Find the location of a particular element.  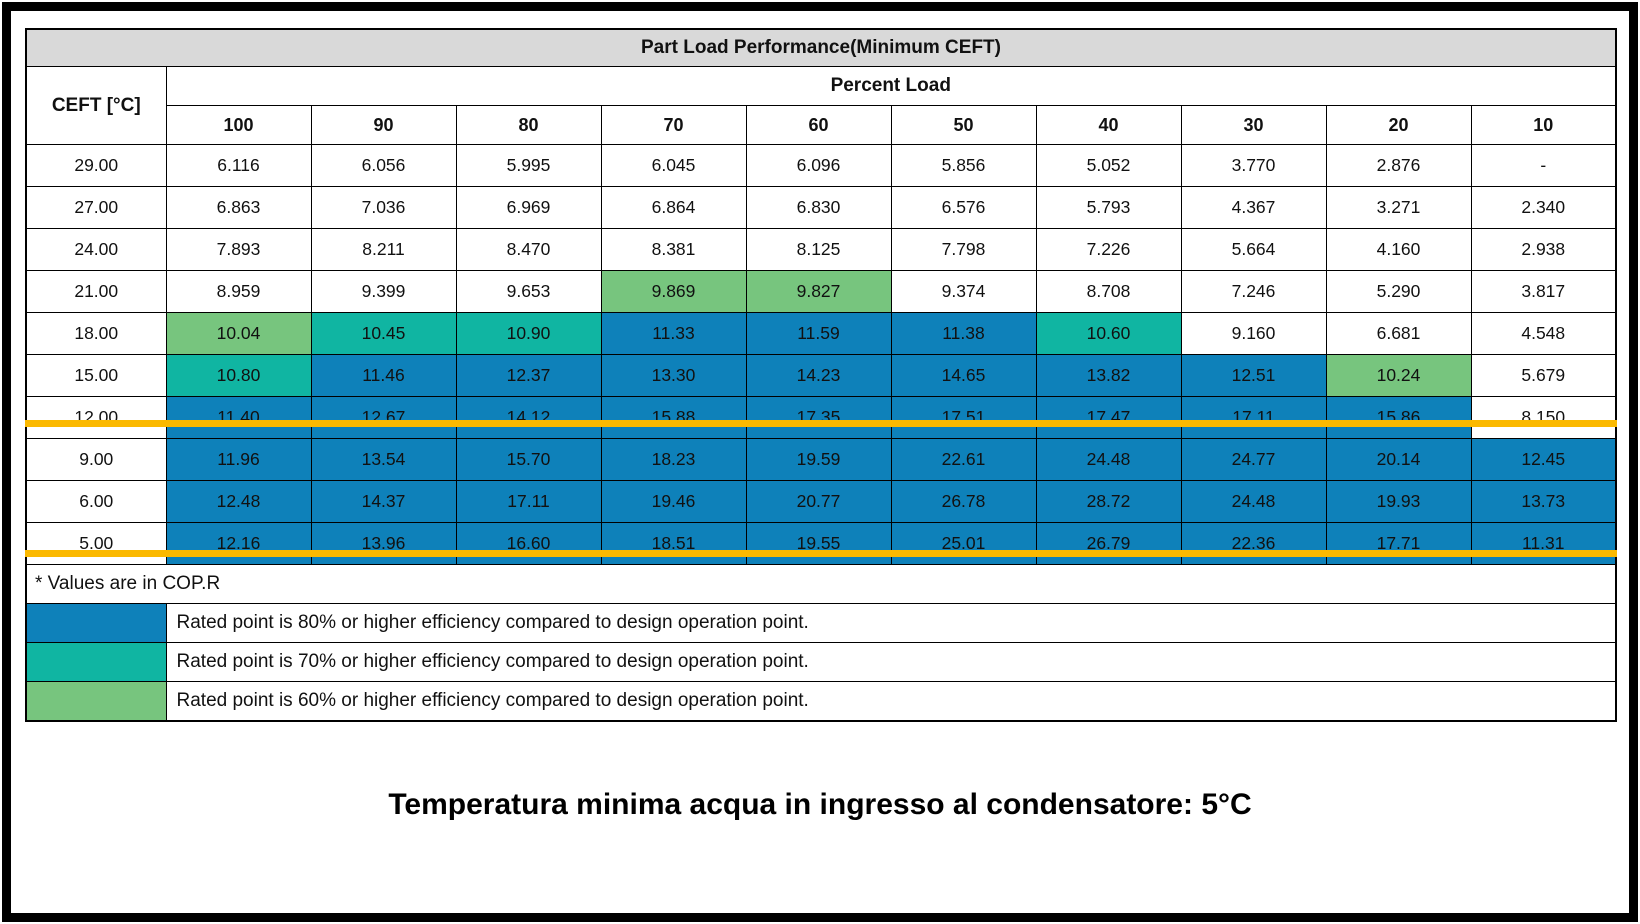

value-cell: 13.82 is located at coordinates (1108, 375).